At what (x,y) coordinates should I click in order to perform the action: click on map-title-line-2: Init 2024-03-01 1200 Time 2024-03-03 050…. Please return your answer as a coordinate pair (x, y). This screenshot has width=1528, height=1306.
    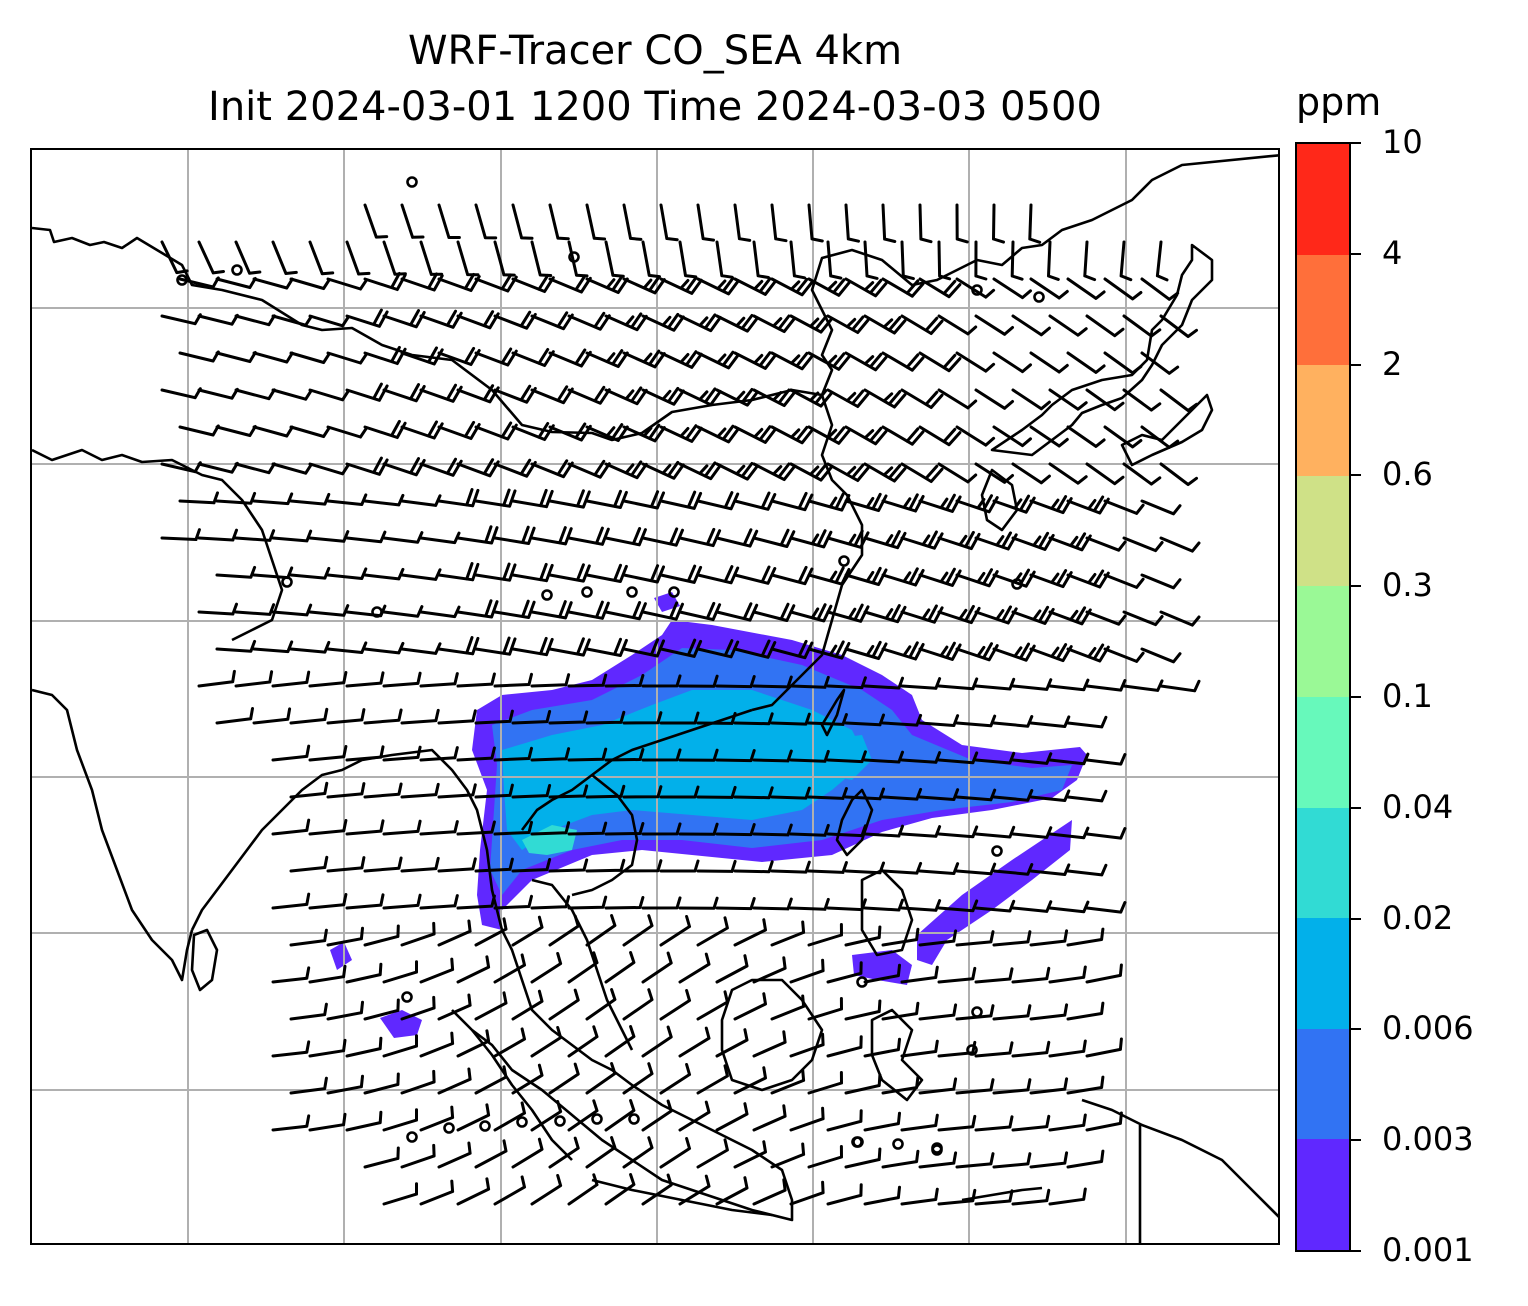
    Looking at the image, I should click on (655, 107).